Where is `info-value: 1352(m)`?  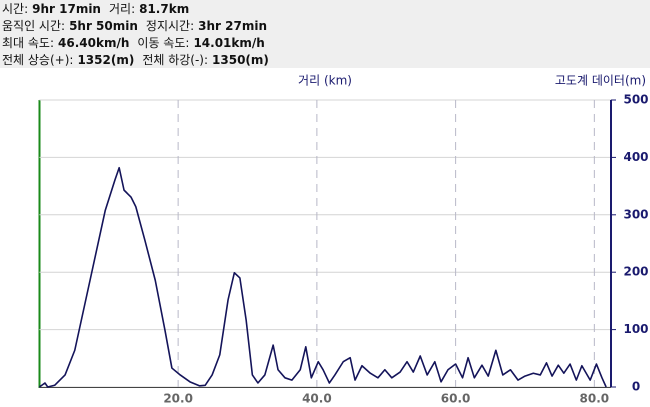 info-value: 1352(m) is located at coordinates (105, 60).